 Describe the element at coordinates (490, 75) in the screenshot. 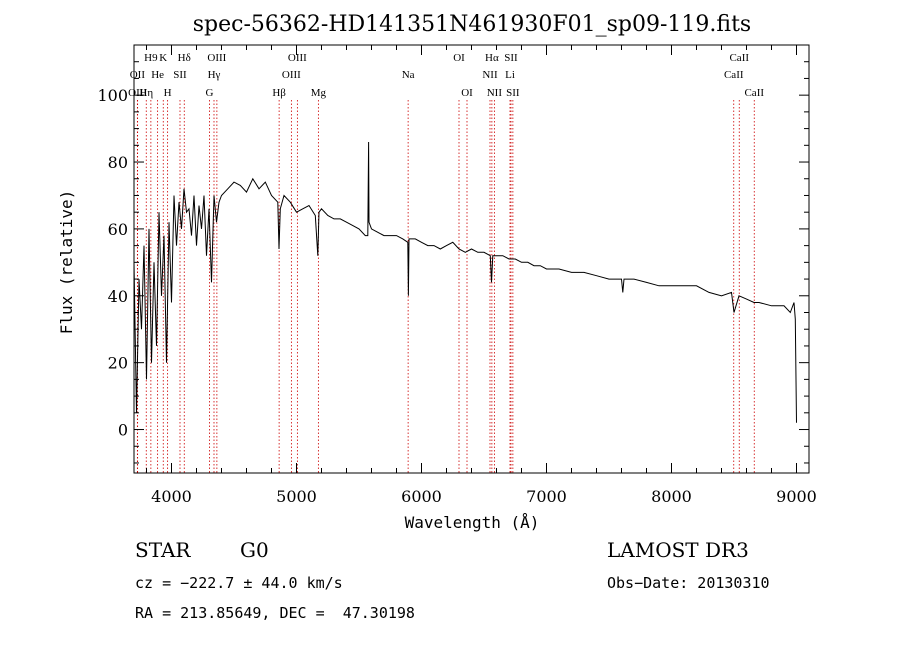

I see `line-label-NII-6548: NII` at that location.